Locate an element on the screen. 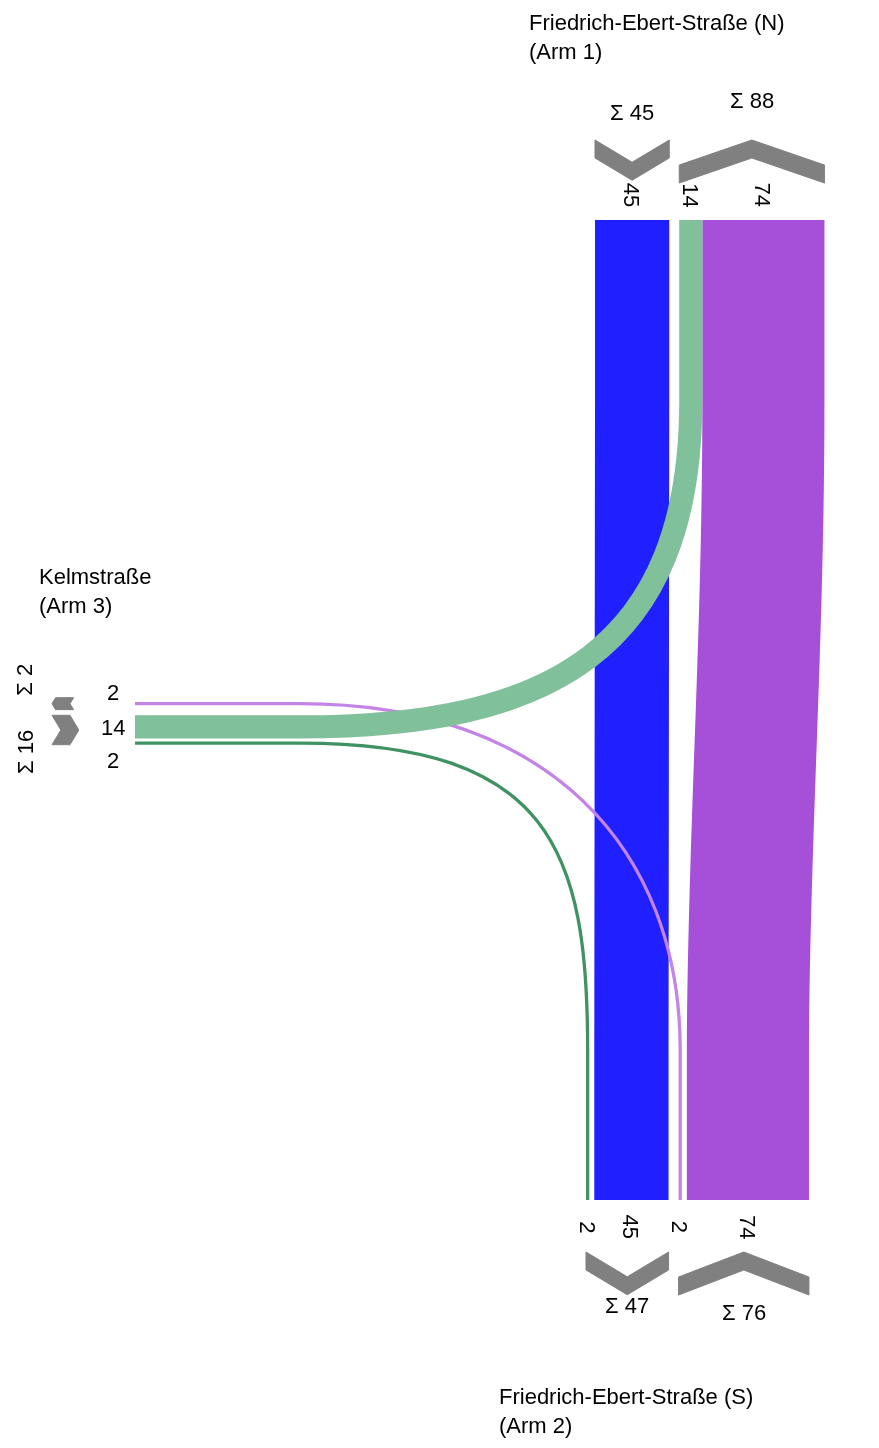 The height and width of the screenshot is (1448, 879). text: Σ 76 is located at coordinates (744, 1312).